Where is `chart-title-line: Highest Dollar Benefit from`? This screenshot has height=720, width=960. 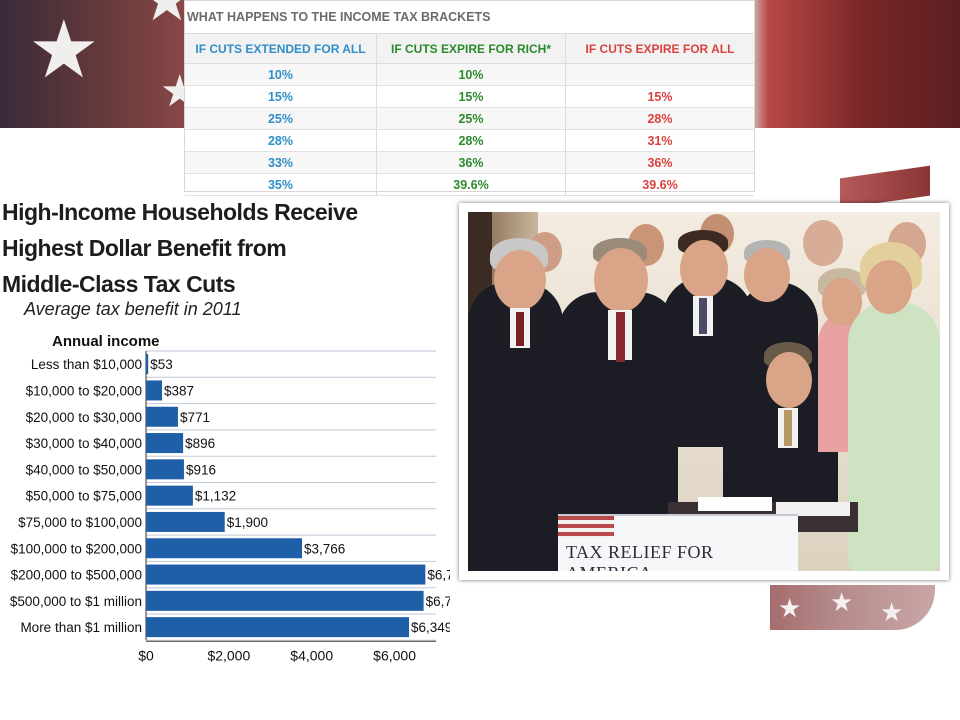 chart-title-line: Highest Dollar Benefit from is located at coordinates (144, 248).